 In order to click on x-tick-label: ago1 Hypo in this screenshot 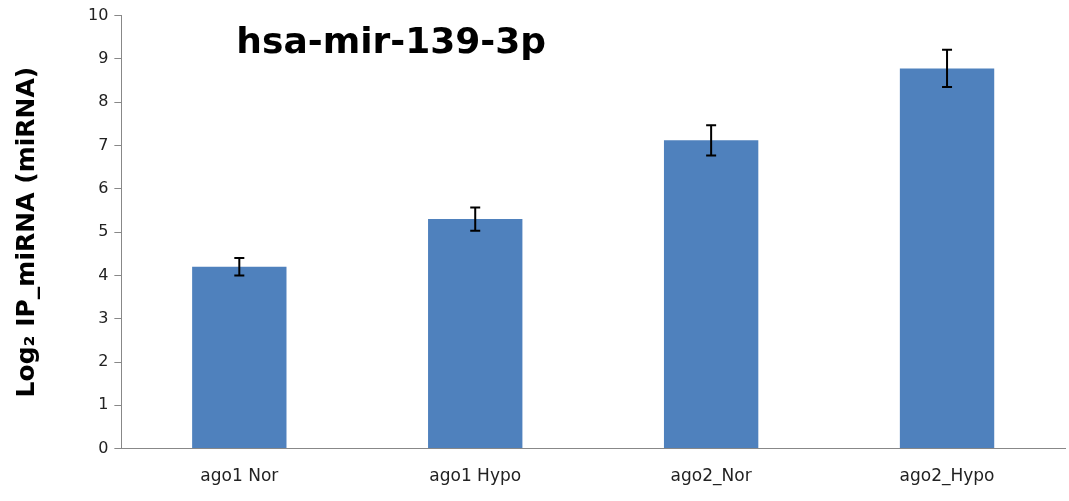, I will do `click(475, 475)`.